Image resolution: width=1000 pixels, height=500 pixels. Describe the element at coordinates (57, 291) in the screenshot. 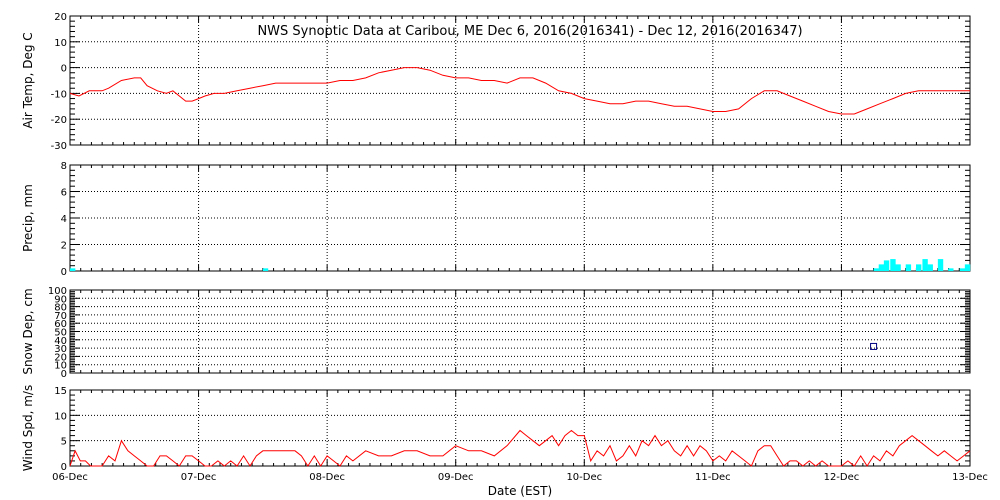

I see `y-tick-label: 100` at that location.